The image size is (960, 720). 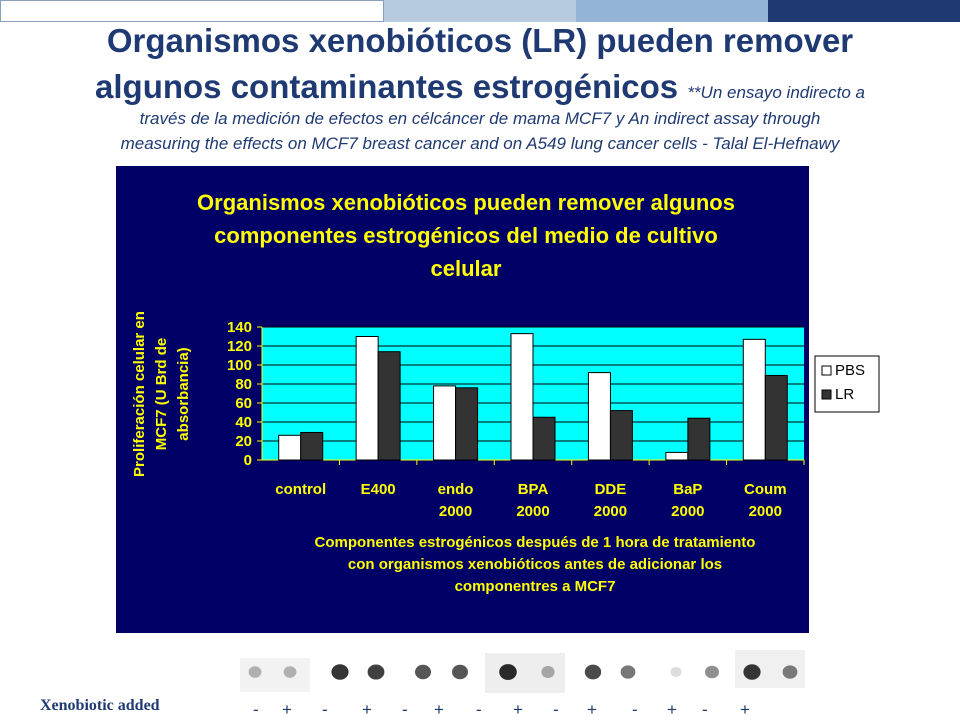 I want to click on chart-title-line3: celular, so click(x=466, y=268).